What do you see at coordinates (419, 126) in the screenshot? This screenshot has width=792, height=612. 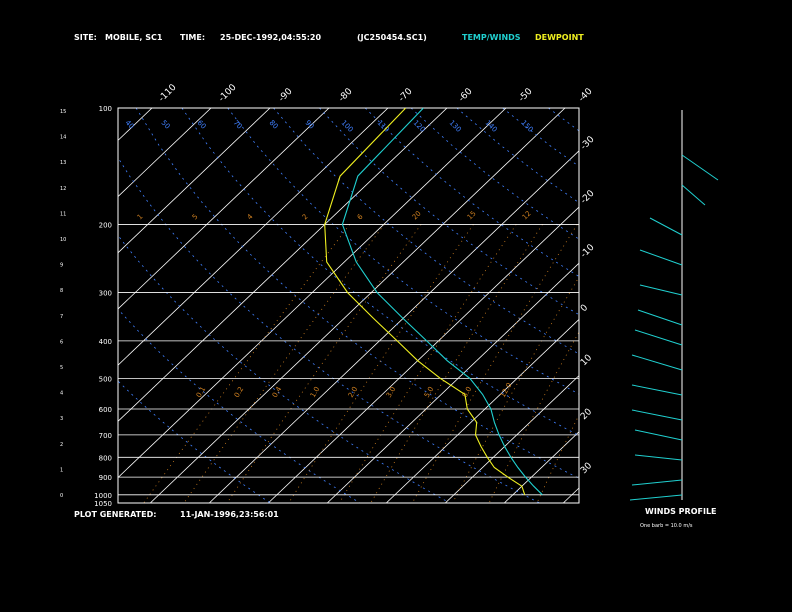 I see `adiabat-label: 120` at bounding box center [419, 126].